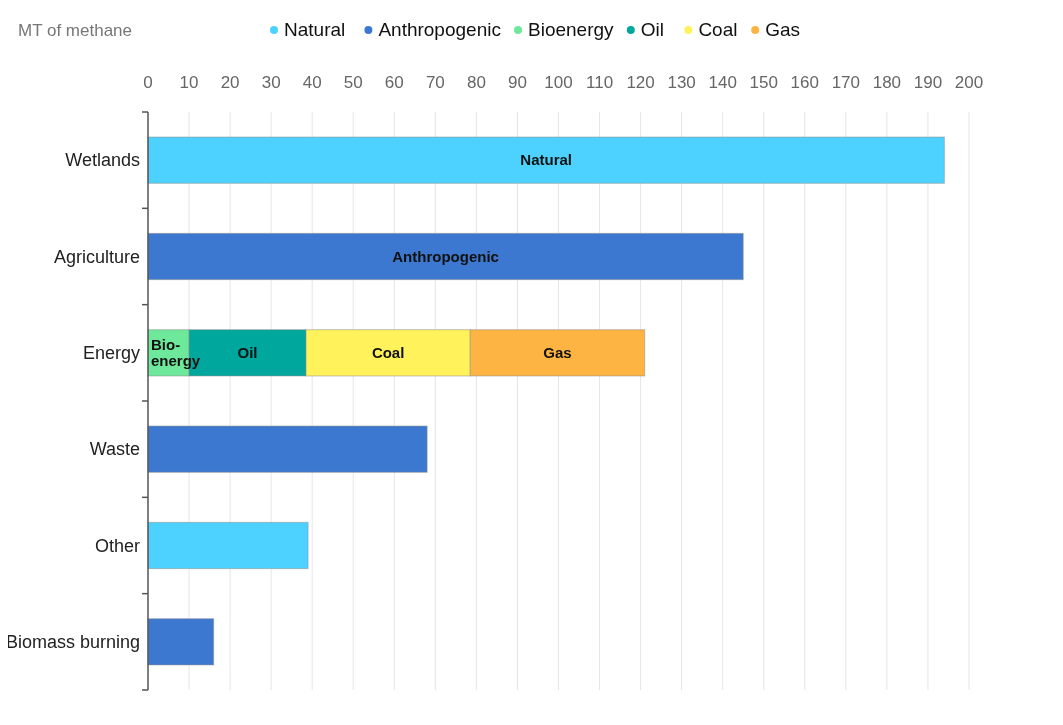 This screenshot has width=1063, height=725. What do you see at coordinates (315, 29) in the screenshot?
I see `legend-label: Natural` at bounding box center [315, 29].